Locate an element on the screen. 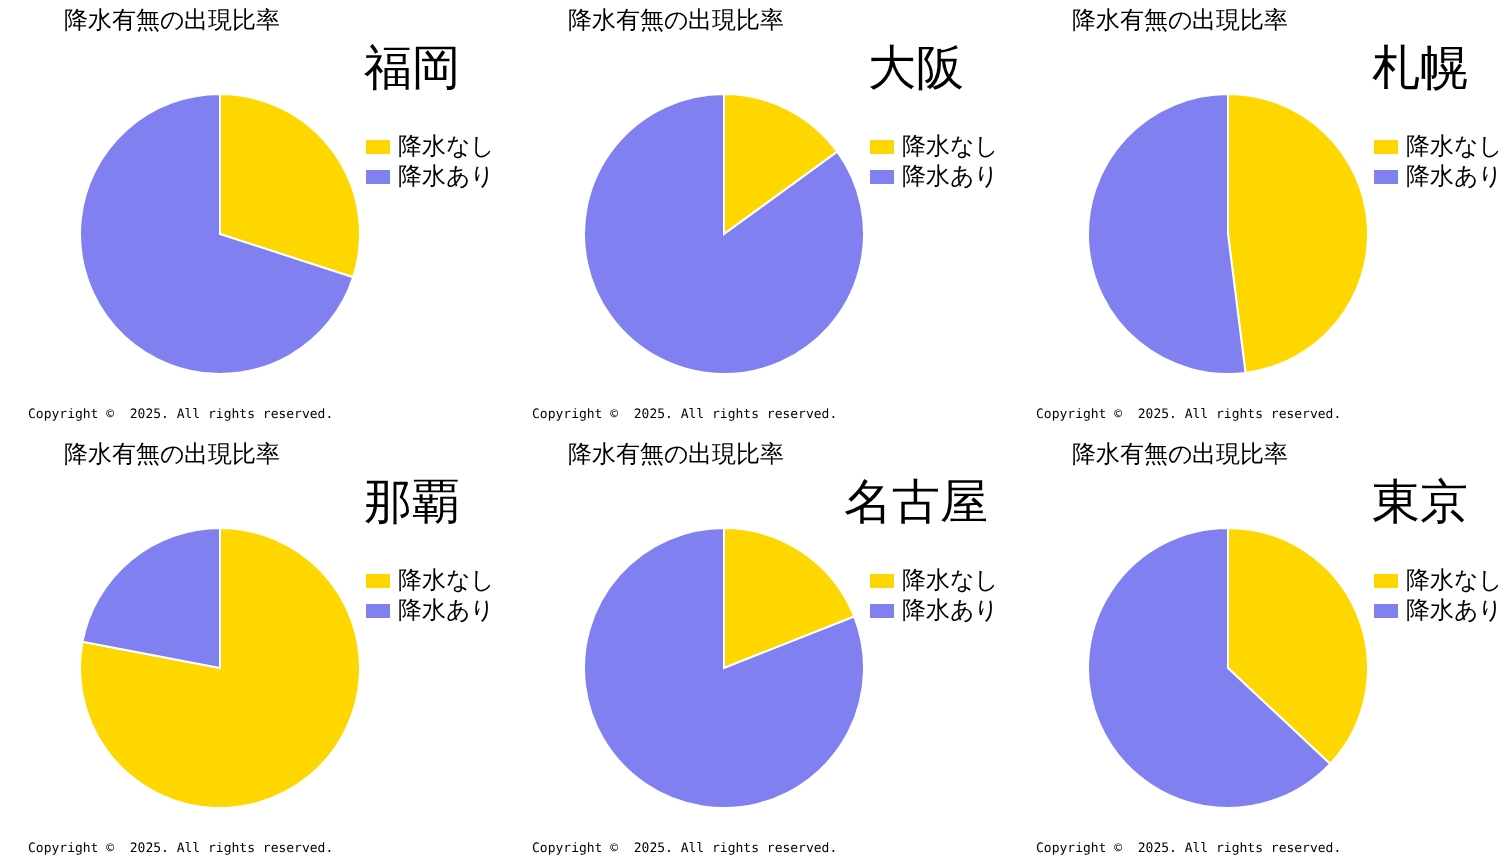 This screenshot has height=868, width=1512. chart-subtitle: 福岡 is located at coordinates (412, 69).